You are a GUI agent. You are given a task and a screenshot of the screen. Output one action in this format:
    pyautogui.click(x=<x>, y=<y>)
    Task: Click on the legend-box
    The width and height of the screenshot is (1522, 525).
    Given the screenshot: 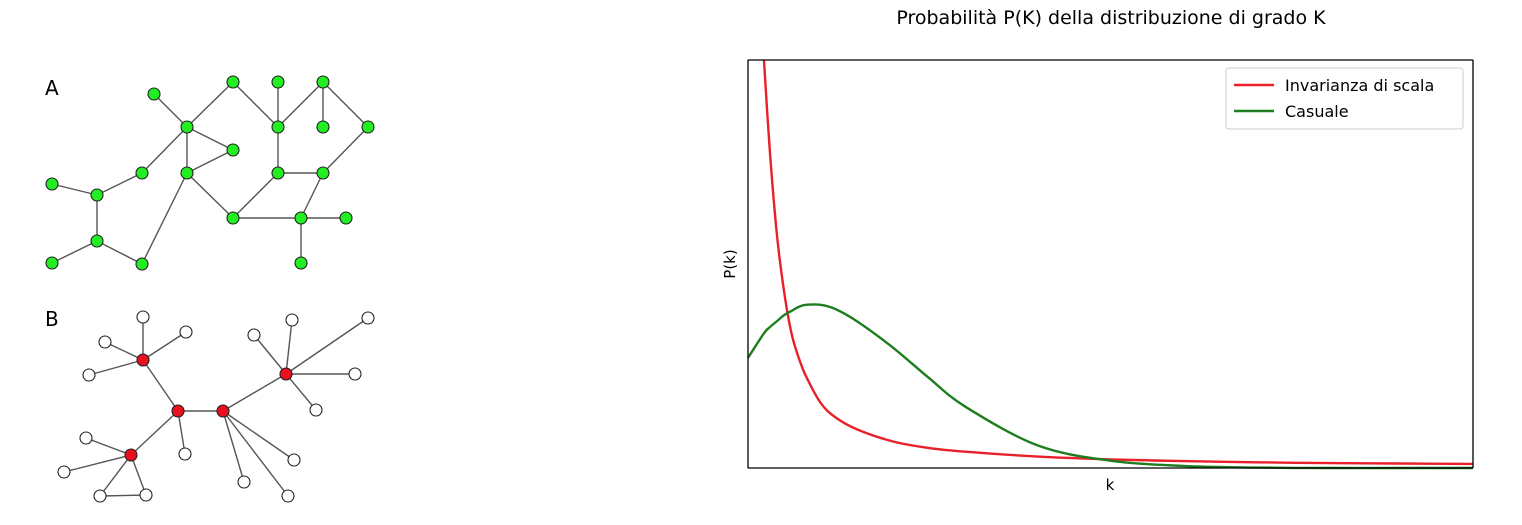 What is the action you would take?
    pyautogui.click(x=1344, y=98)
    